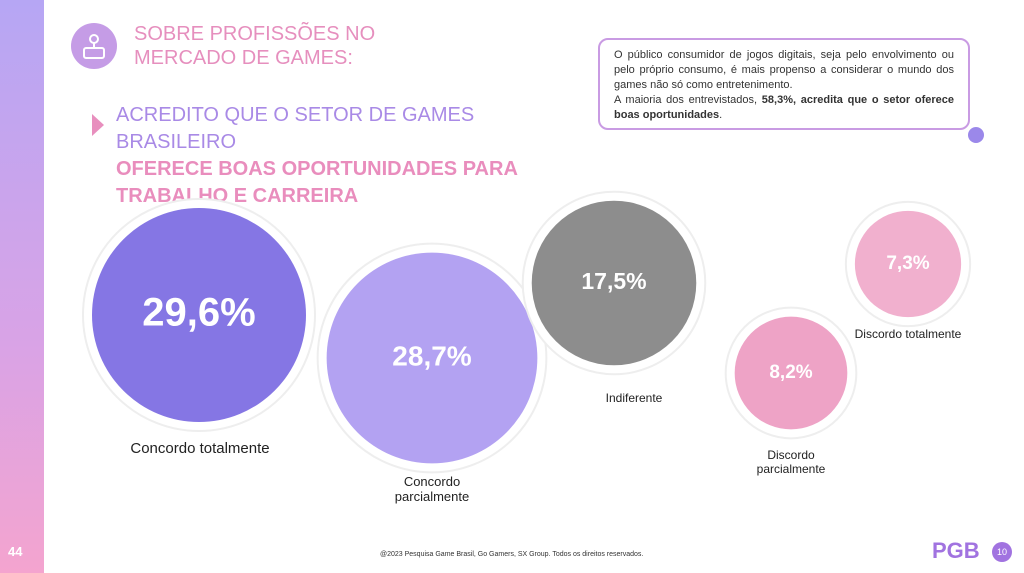 This screenshot has height=573, width=1024. What do you see at coordinates (98, 125) in the screenshot?
I see `arrow` at bounding box center [98, 125].